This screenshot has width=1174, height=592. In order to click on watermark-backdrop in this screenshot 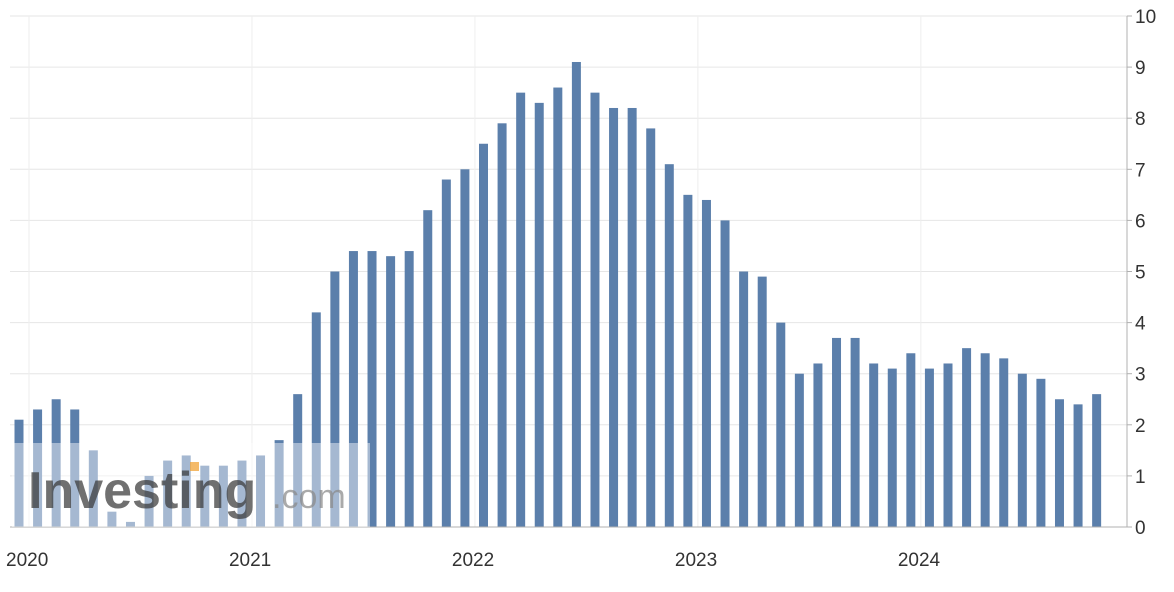, I will do `click(191, 485)`.